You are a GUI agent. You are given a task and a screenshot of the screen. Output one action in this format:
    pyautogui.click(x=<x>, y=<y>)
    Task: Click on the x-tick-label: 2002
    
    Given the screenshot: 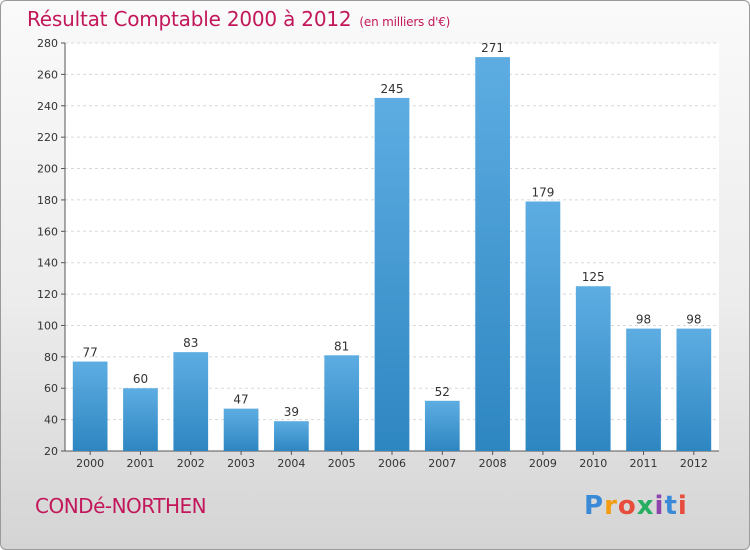 What is the action you would take?
    pyautogui.click(x=191, y=463)
    